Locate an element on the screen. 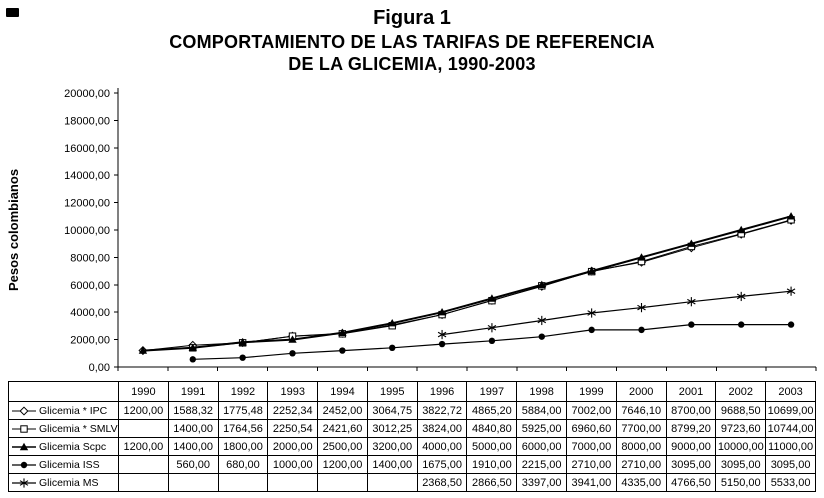  value-cell: 9000,00 is located at coordinates (691, 446).